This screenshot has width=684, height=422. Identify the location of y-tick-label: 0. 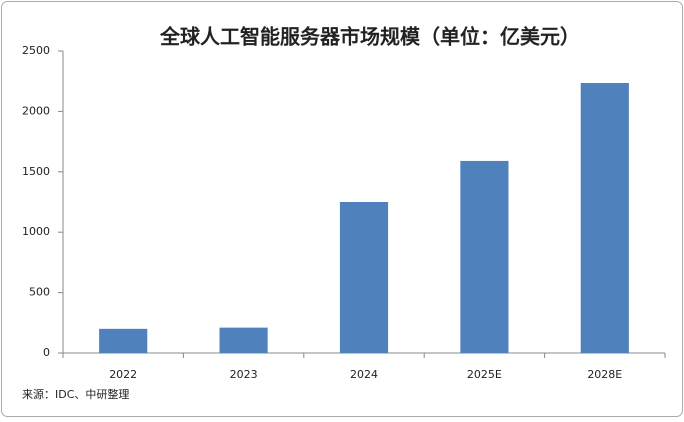
(46, 352).